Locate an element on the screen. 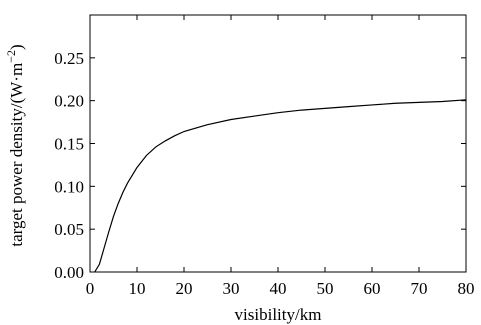 The image size is (481, 325). y-tick-label: 0.05 is located at coordinates (69, 229).